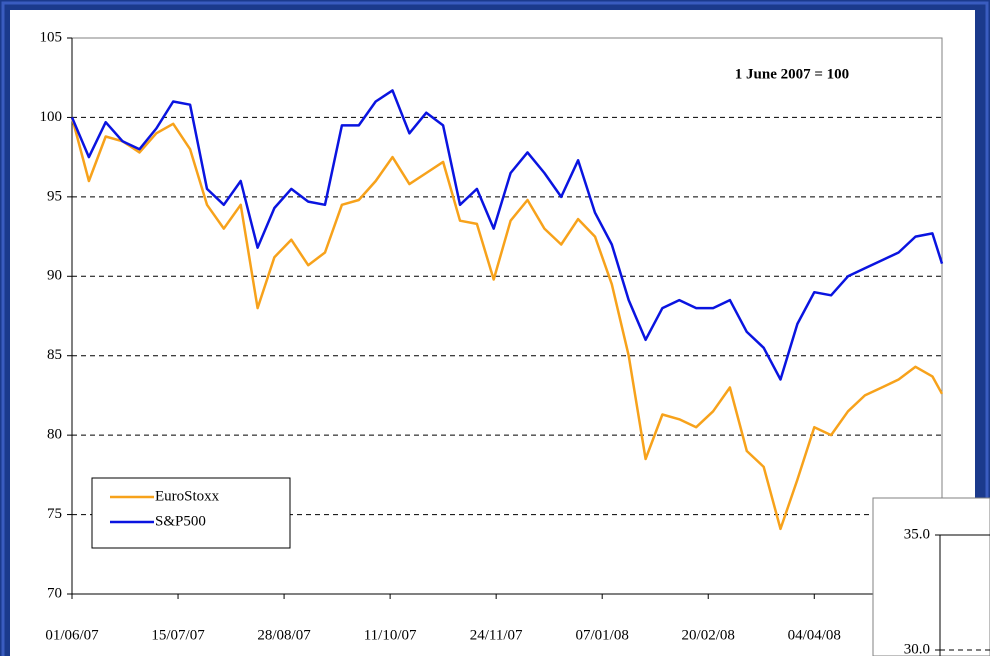 Image resolution: width=990 pixels, height=656 pixels. What do you see at coordinates (51, 117) in the screenshot?
I see `y-tick-label: 100` at bounding box center [51, 117].